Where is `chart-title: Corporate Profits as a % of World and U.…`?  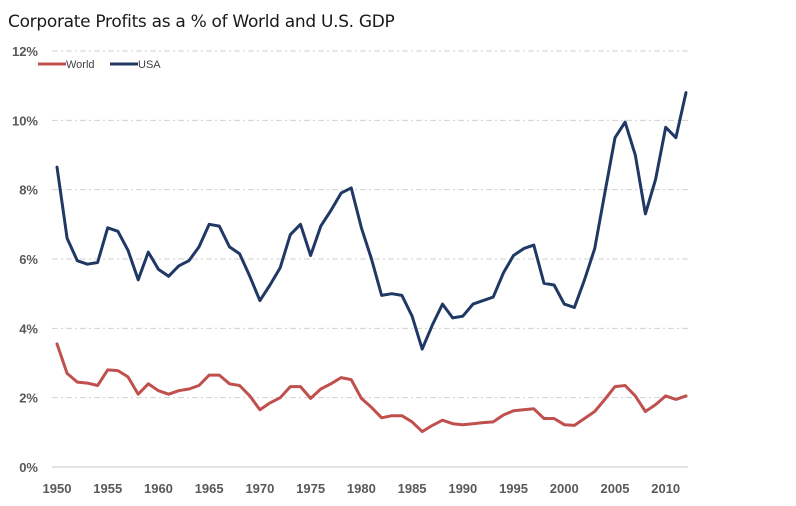
chart-title: Corporate Profits as a % of World and U.… is located at coordinates (201, 22).